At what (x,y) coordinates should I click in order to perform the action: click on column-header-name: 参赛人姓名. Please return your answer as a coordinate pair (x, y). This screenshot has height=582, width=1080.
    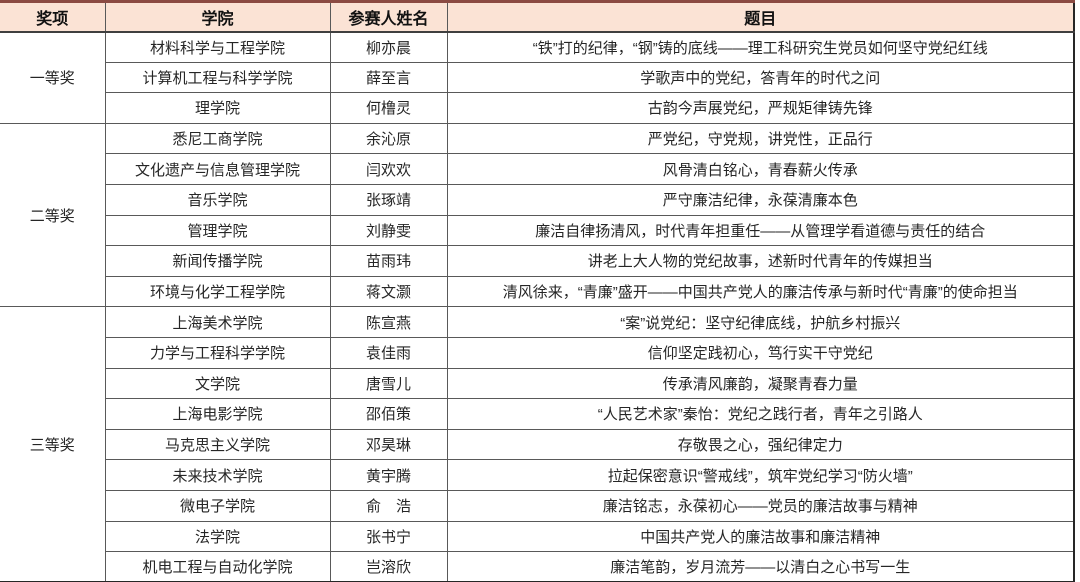
    Looking at the image, I should click on (388, 17).